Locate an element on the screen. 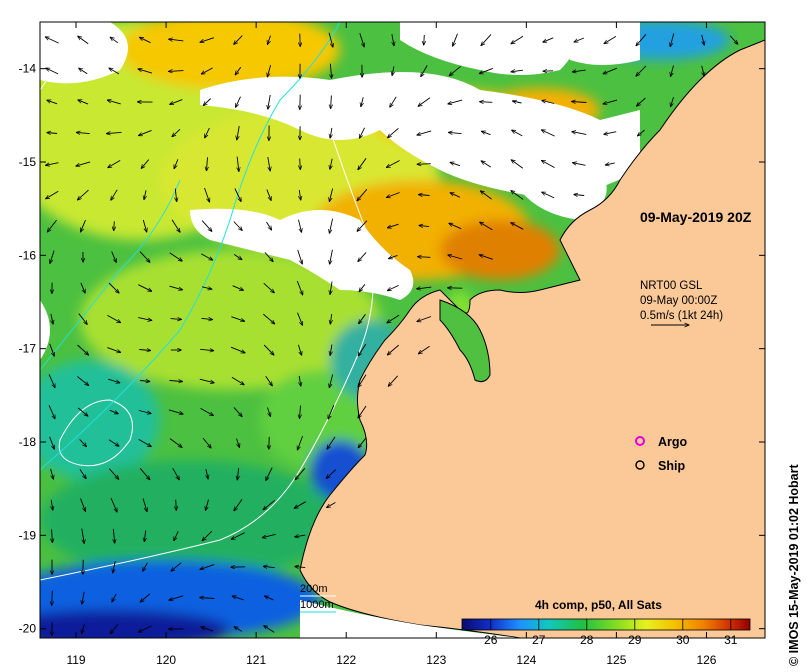 The width and height of the screenshot is (809, 672). lat-tick-label: -20 is located at coordinates (28, 629).